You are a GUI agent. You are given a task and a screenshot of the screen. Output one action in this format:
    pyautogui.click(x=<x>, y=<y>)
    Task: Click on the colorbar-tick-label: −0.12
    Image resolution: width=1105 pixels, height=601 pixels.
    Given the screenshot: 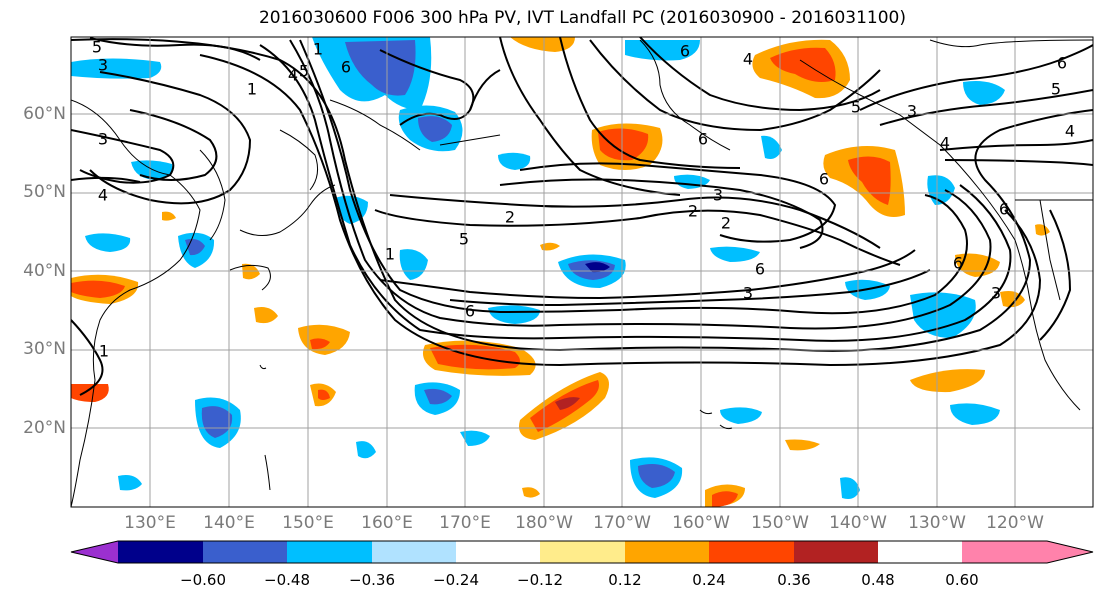 What is the action you would take?
    pyautogui.click(x=540, y=580)
    